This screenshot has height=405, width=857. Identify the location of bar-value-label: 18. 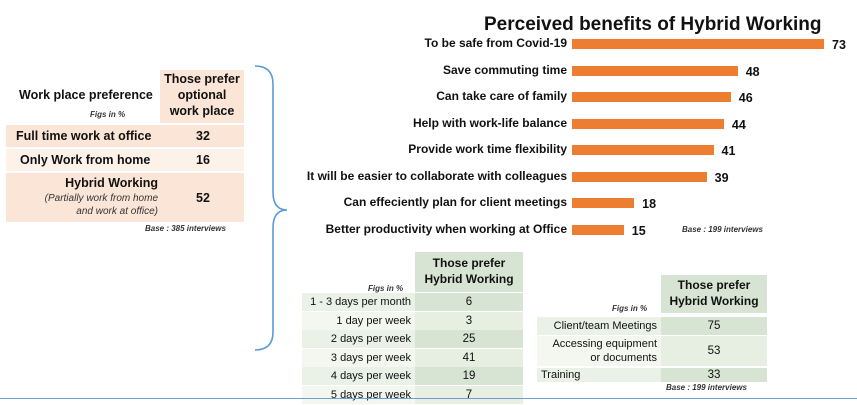
(649, 204).